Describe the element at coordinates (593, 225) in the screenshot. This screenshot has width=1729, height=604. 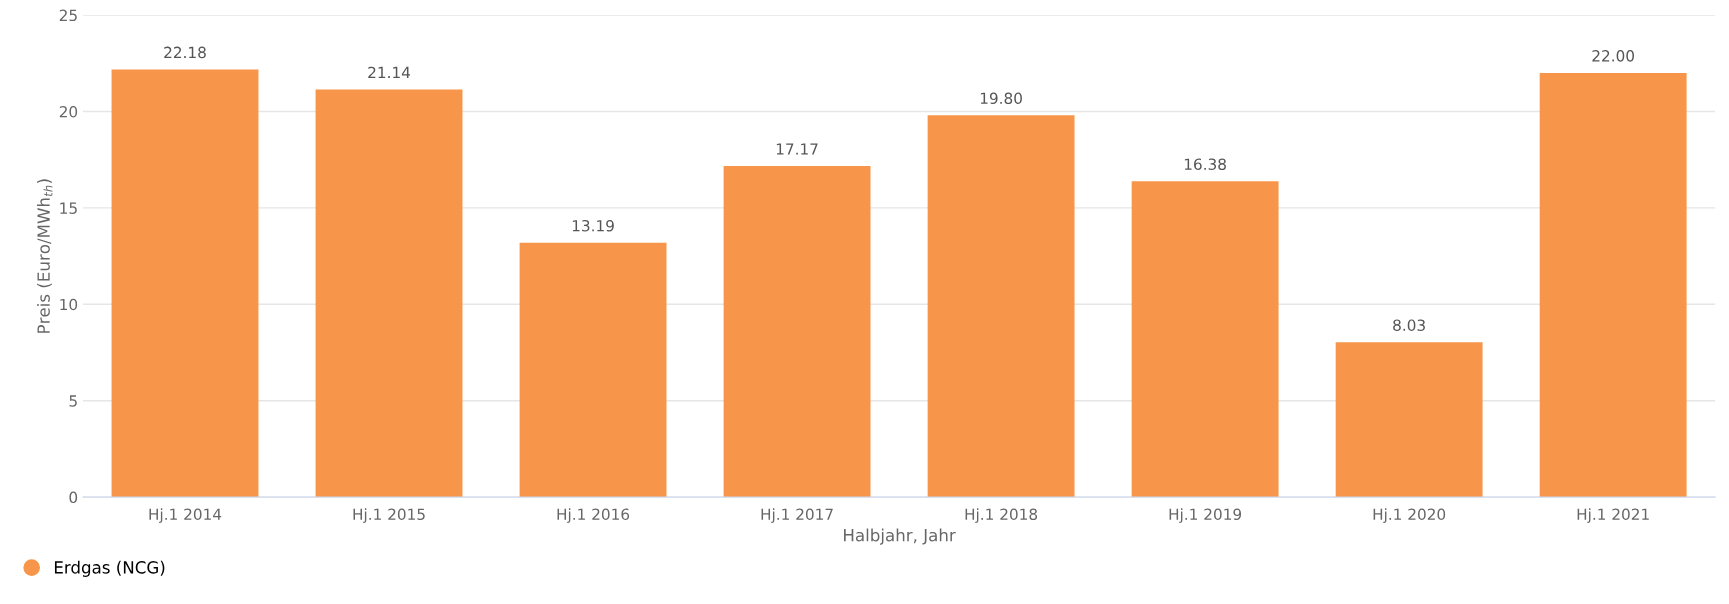
I see `text: 13.19` at that location.